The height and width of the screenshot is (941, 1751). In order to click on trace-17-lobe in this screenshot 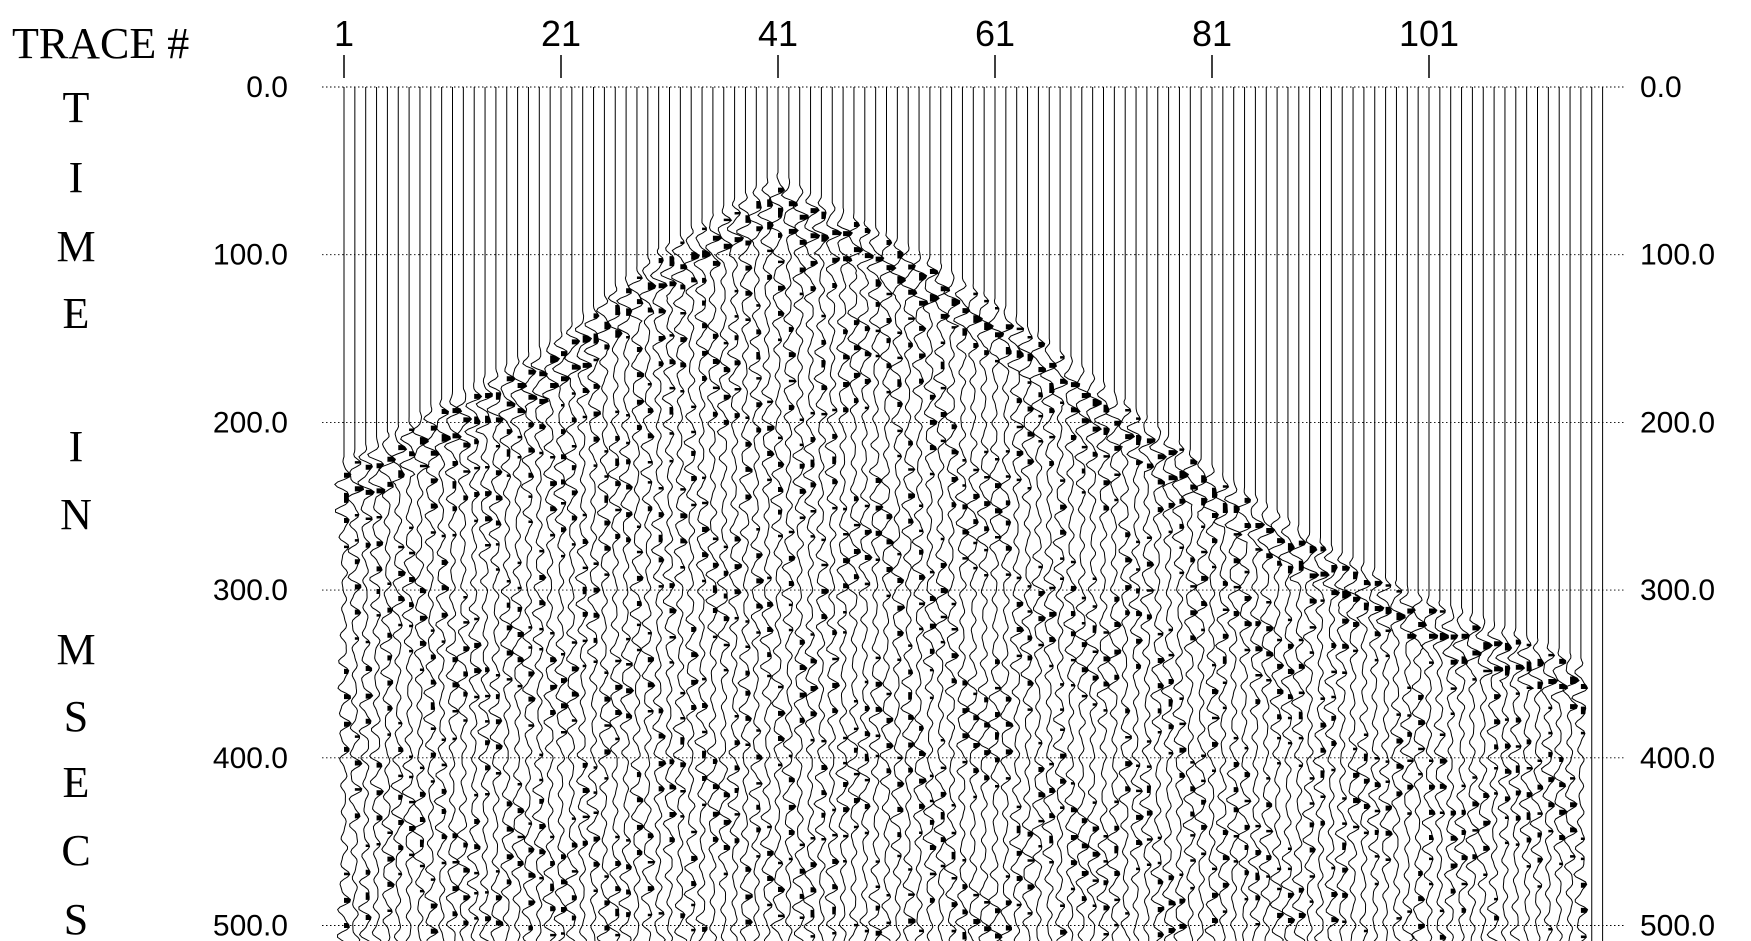, I will do `click(521, 837)`.